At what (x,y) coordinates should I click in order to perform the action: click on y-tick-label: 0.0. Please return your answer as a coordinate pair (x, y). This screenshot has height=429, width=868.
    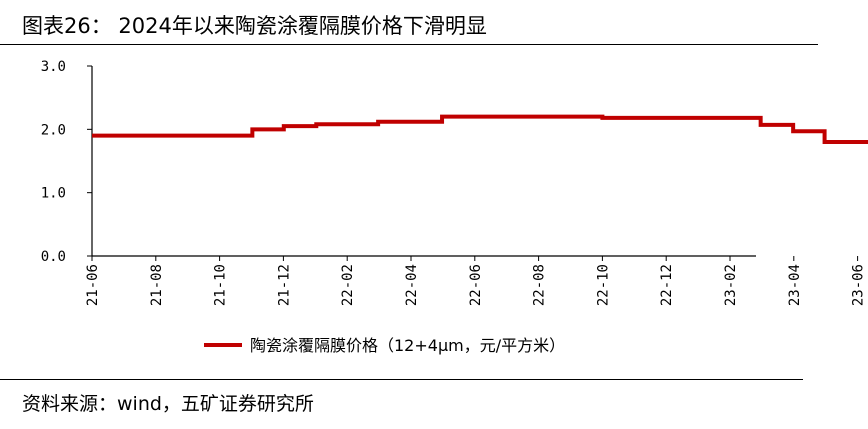
    Looking at the image, I should click on (53, 257).